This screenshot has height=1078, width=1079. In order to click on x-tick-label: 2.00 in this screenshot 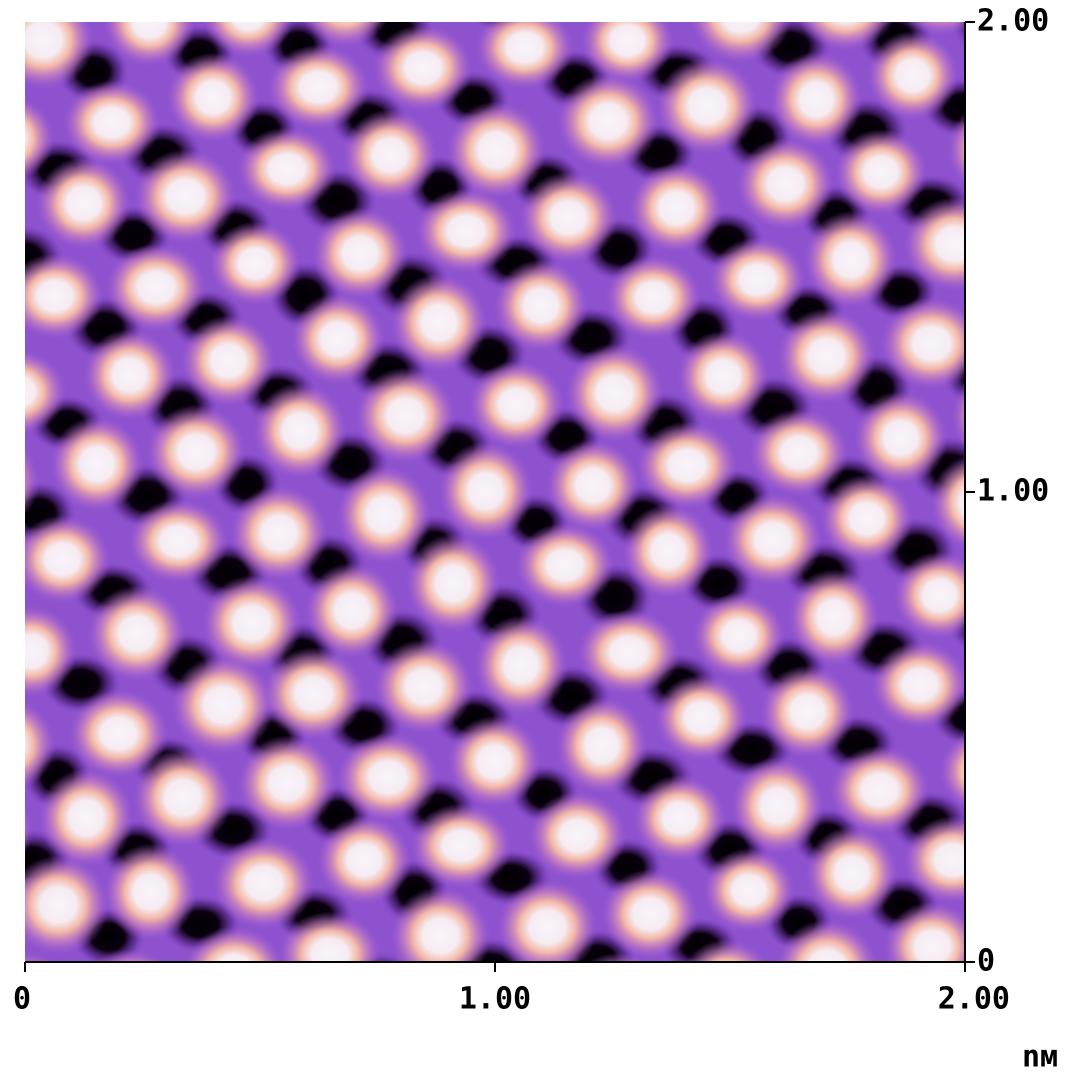, I will do `click(974, 999)`.